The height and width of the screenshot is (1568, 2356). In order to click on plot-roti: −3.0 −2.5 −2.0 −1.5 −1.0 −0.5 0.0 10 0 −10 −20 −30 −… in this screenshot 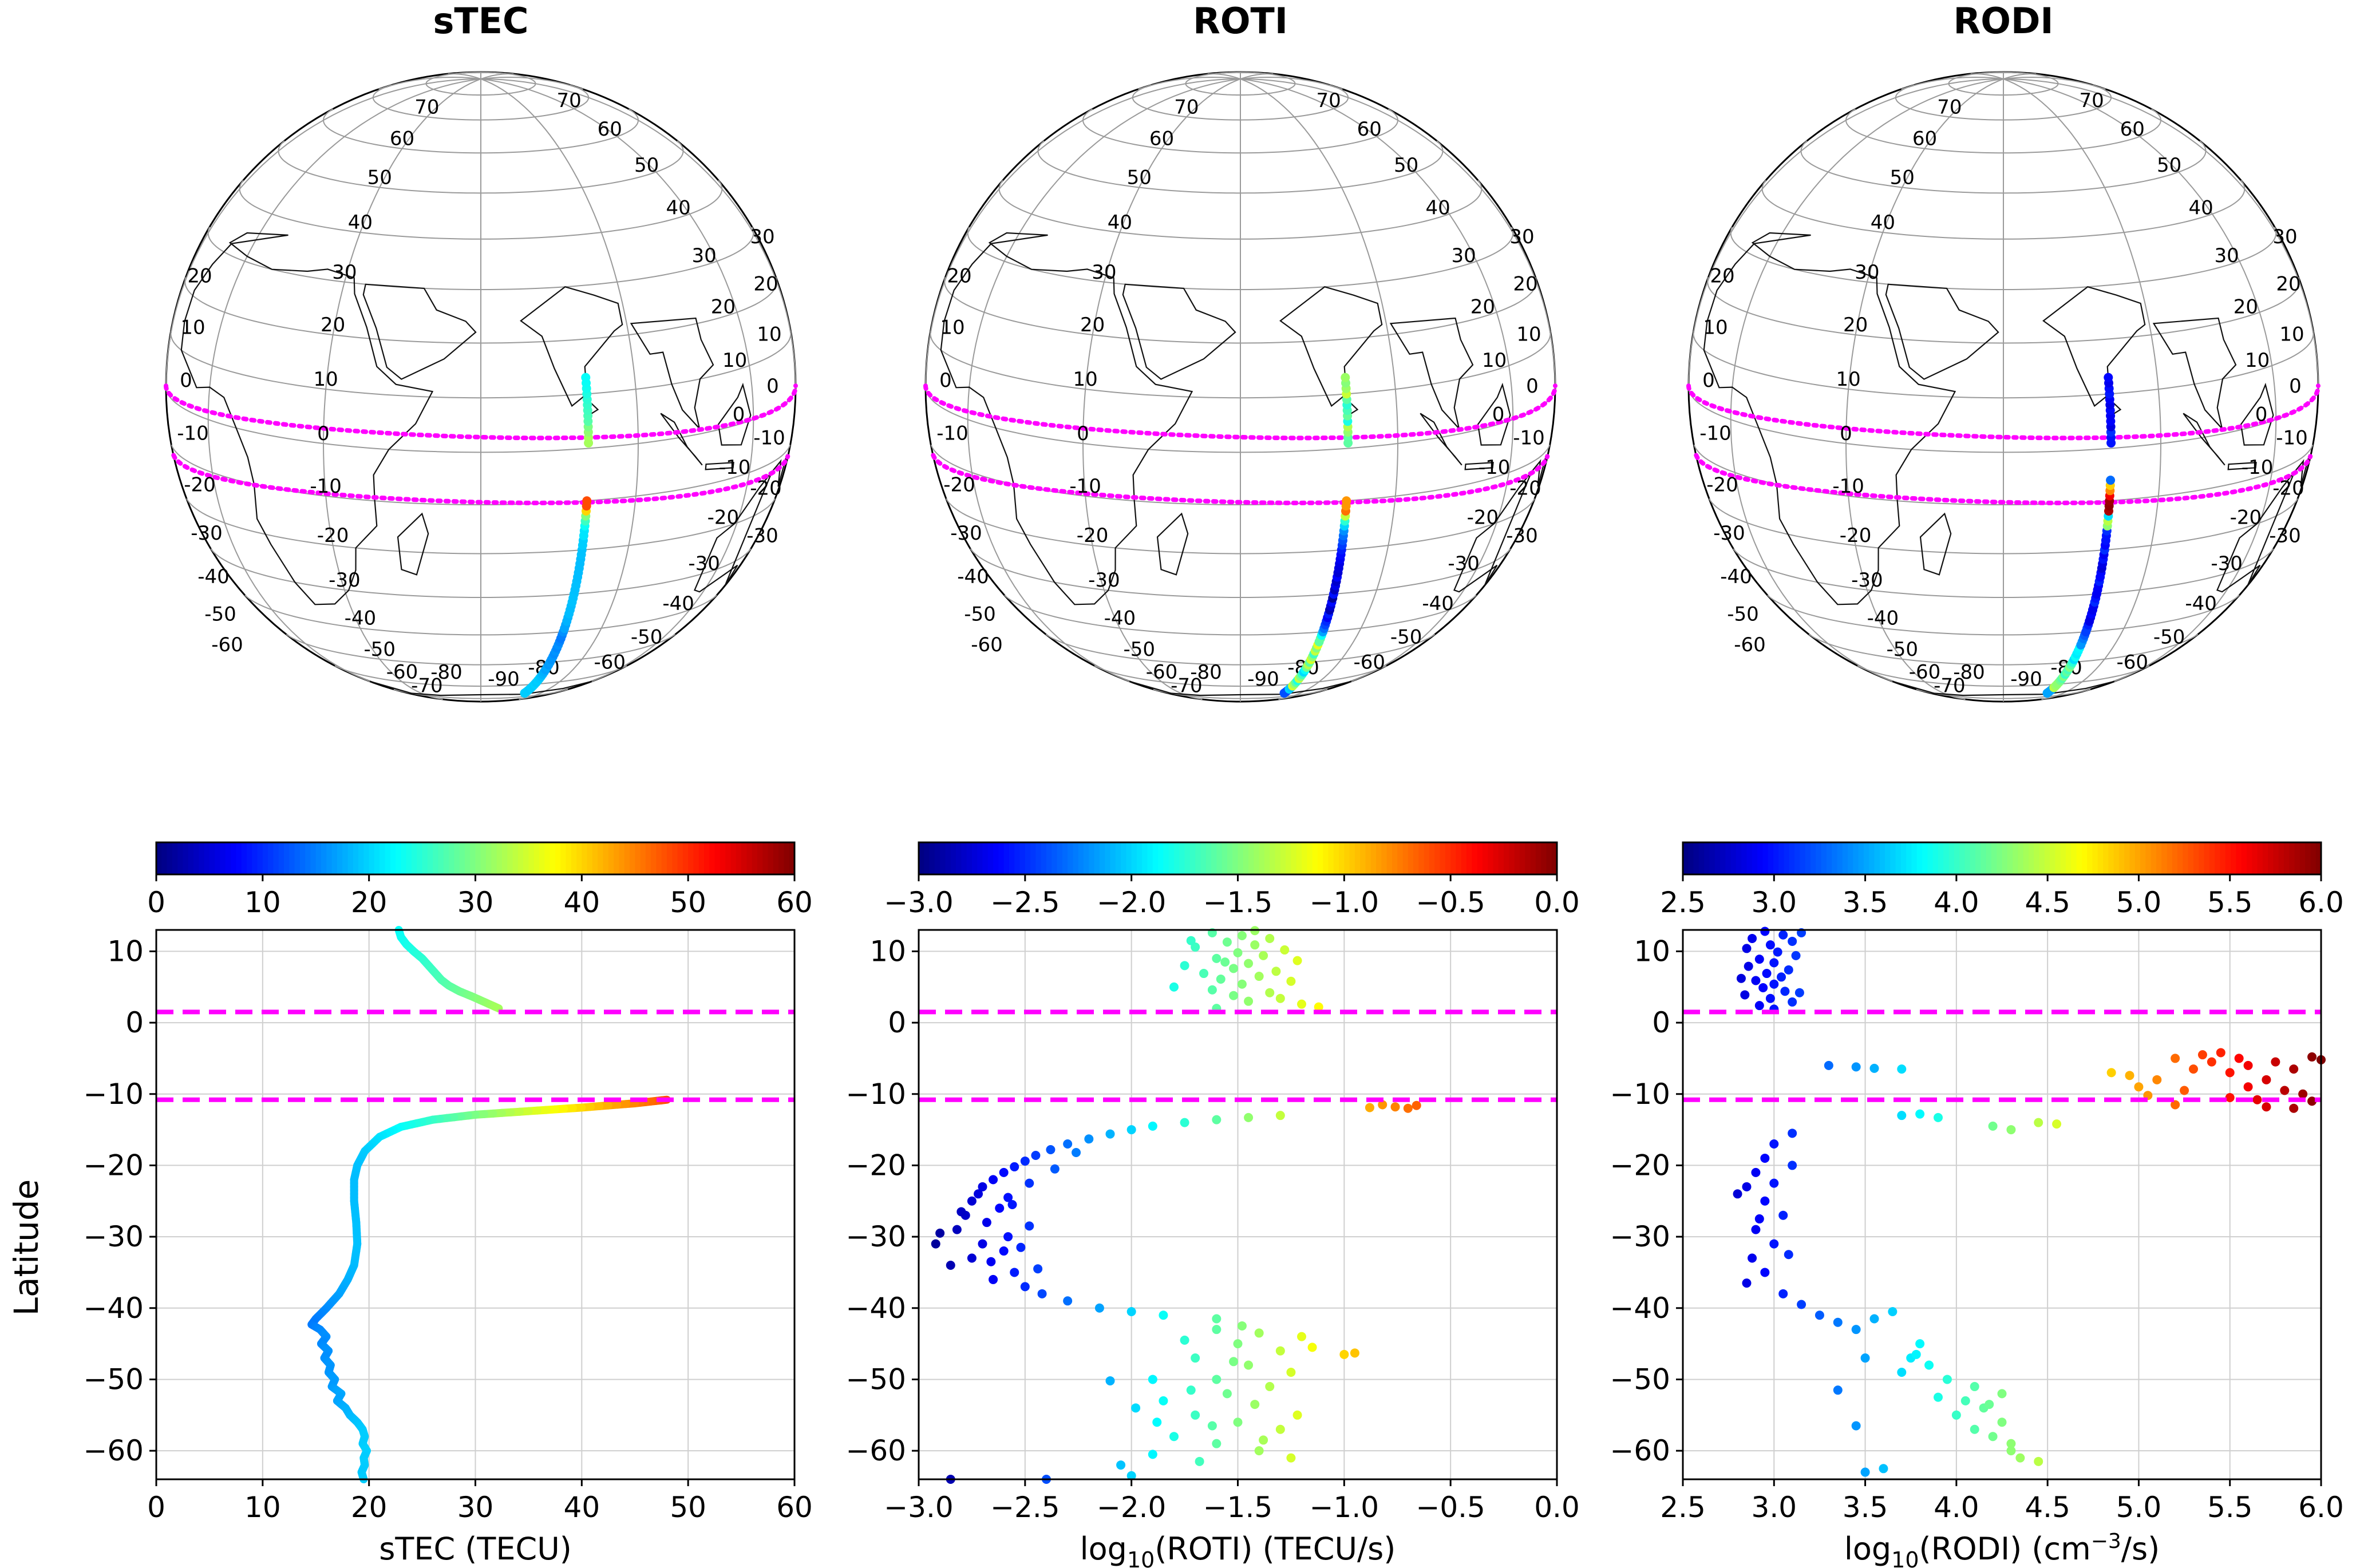, I will do `click(1212, 1247)`.